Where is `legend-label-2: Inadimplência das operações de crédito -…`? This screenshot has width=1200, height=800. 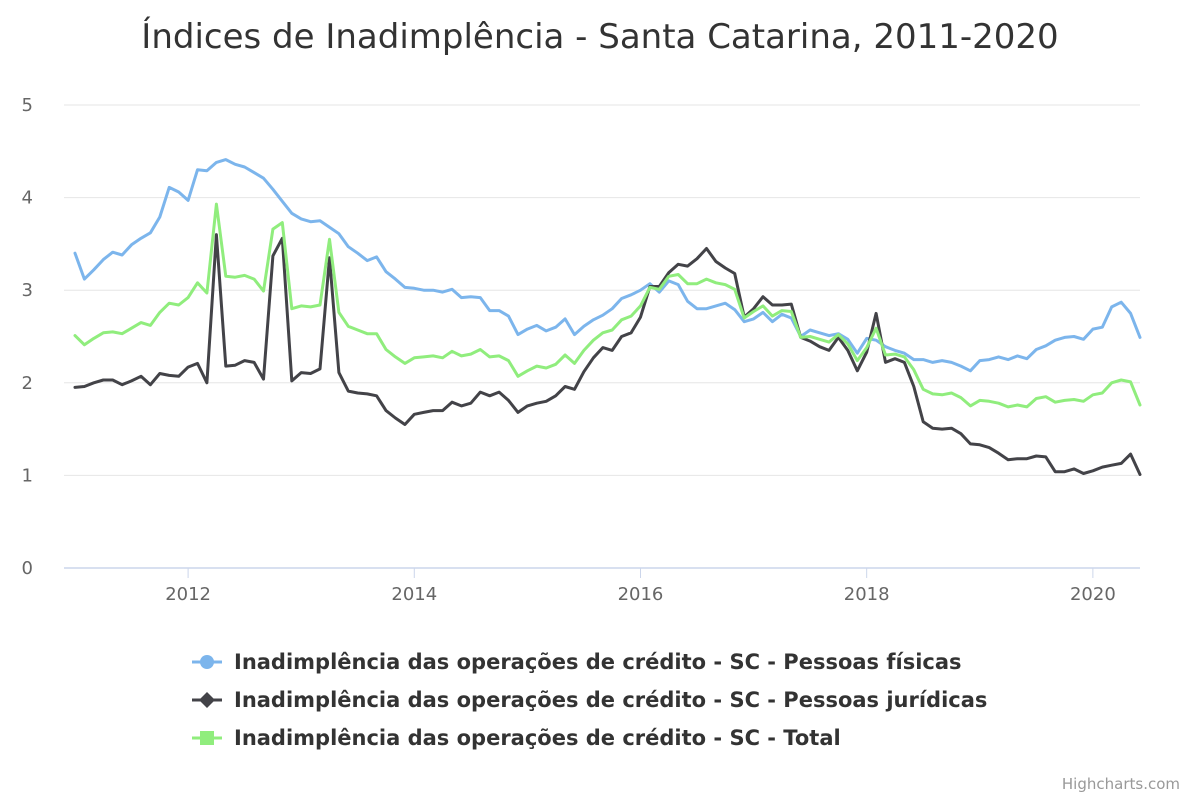
legend-label-2: Inadimplência das operações de crédito -… is located at coordinates (610, 700).